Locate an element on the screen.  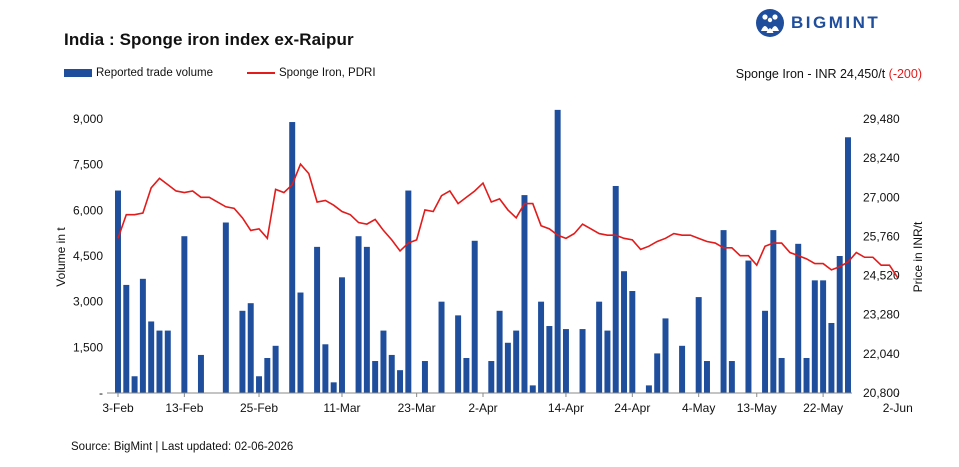
price-summary: Sponge Iron - INR 24,450/t (-200) is located at coordinates (829, 74).